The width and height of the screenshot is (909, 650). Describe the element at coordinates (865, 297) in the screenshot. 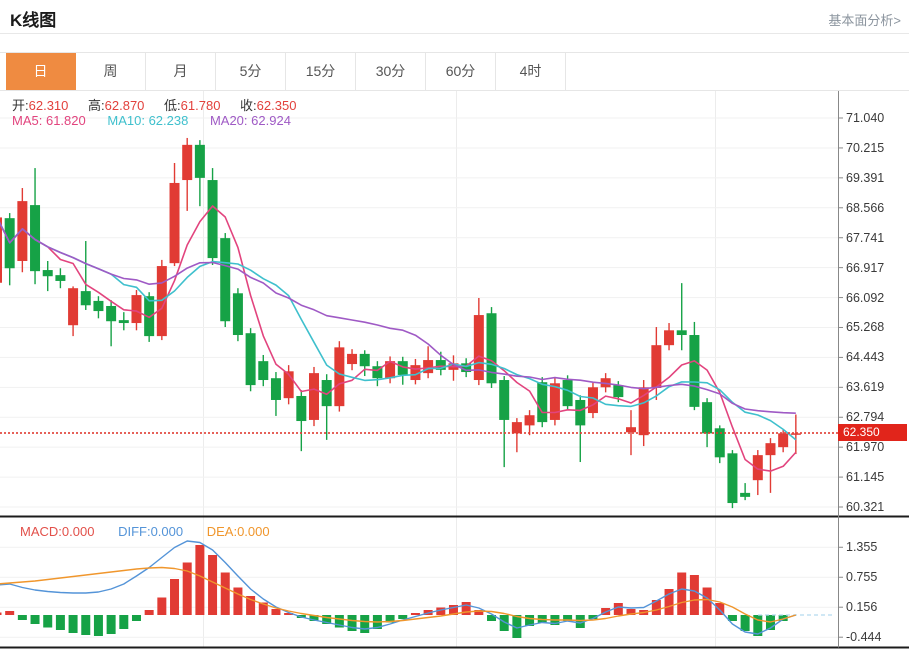

I see `price-axis-label: 66.092` at that location.